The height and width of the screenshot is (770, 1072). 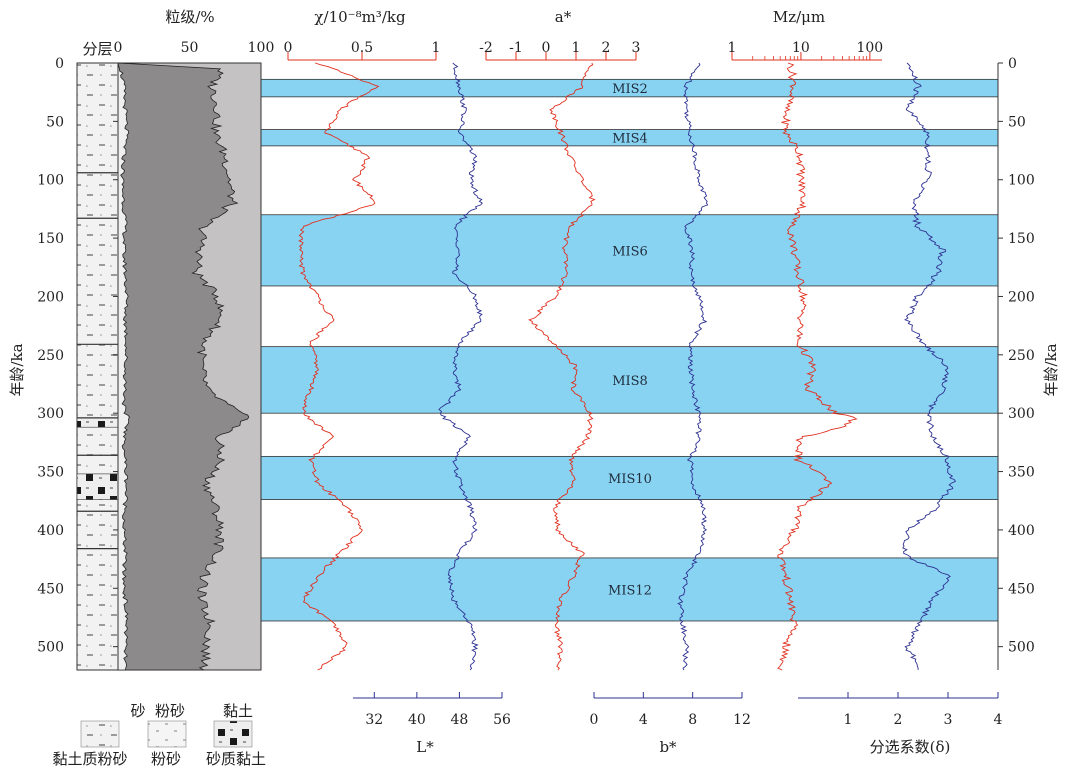 What do you see at coordinates (801, 48) in the screenshot?
I see `curve-tick-label-4-1: 10` at bounding box center [801, 48].